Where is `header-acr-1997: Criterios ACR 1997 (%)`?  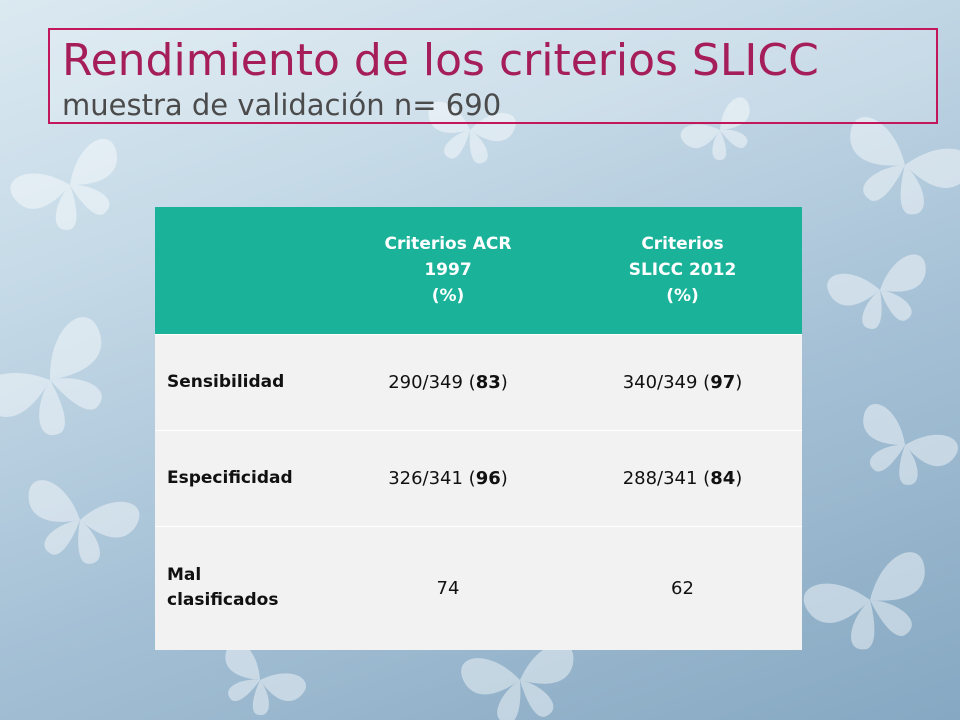
header-acr-1997: Criterios ACR 1997 (%) is located at coordinates (448, 270).